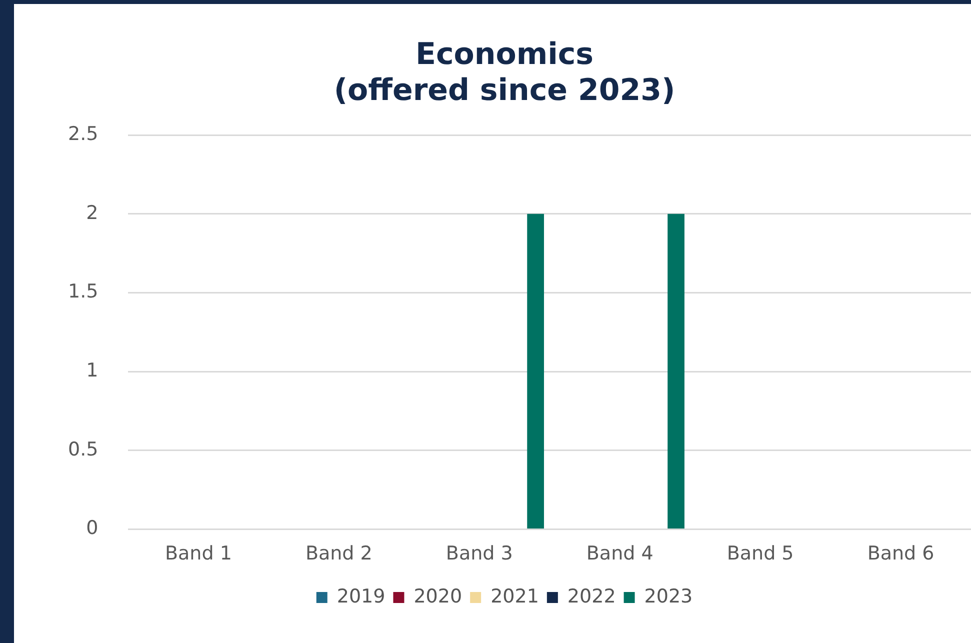 Image resolution: width=971 pixels, height=643 pixels. Describe the element at coordinates (479, 553) in the screenshot. I see `x-tick-label: Band 3` at that location.